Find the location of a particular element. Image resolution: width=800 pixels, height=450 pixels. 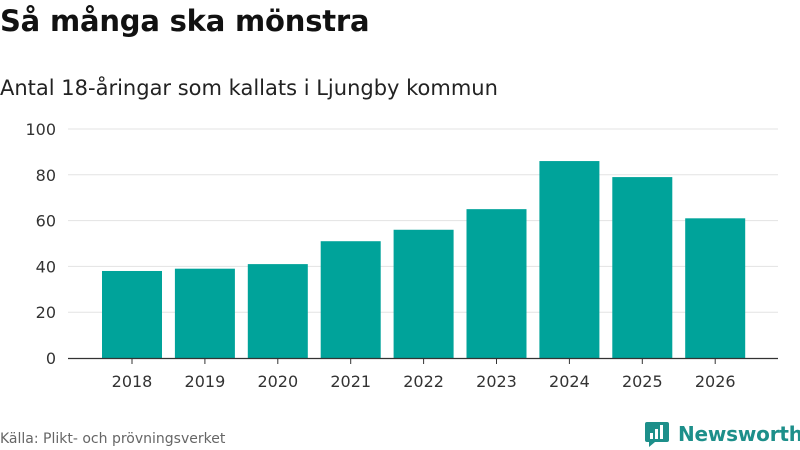

x-tick-label: 2023 is located at coordinates (496, 381).